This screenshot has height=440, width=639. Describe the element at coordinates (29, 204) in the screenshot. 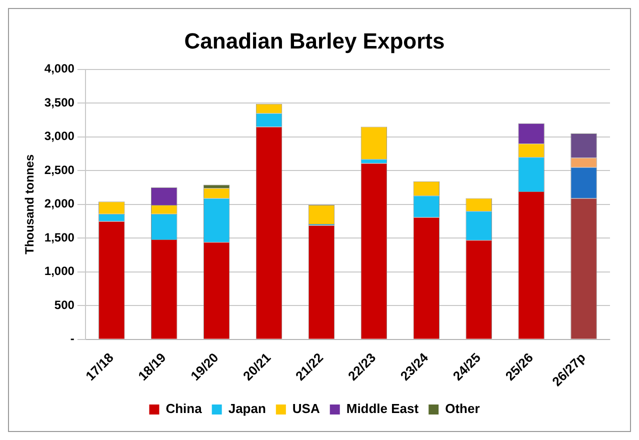

I see `y-axis-title: Thousand tonnes` at that location.